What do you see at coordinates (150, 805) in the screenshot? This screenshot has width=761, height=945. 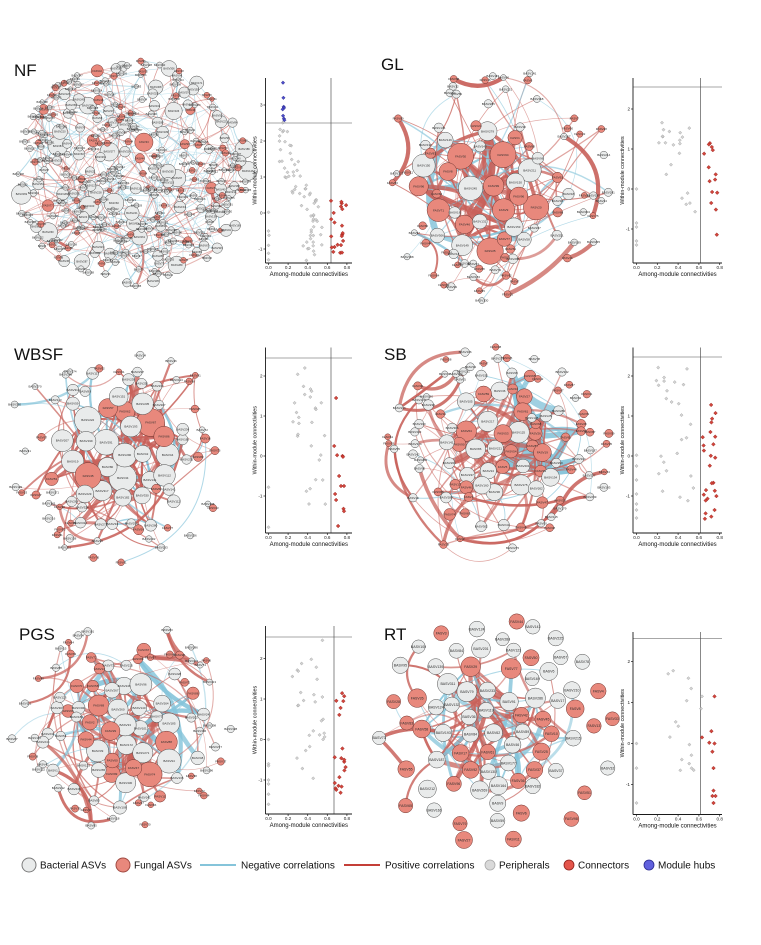 I see `svg-text: FASV66` at bounding box center [150, 805].